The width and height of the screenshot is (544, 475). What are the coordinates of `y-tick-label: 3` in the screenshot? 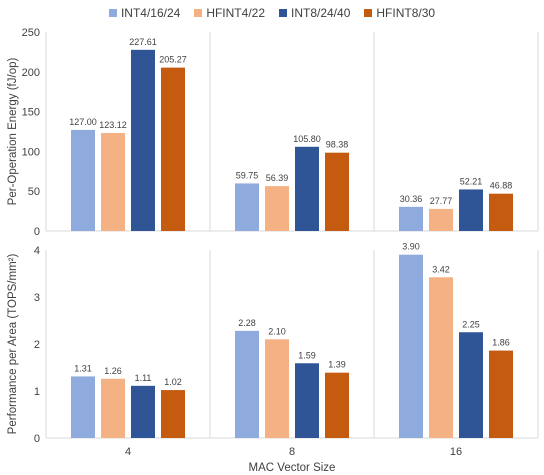 It's located at (37, 298).